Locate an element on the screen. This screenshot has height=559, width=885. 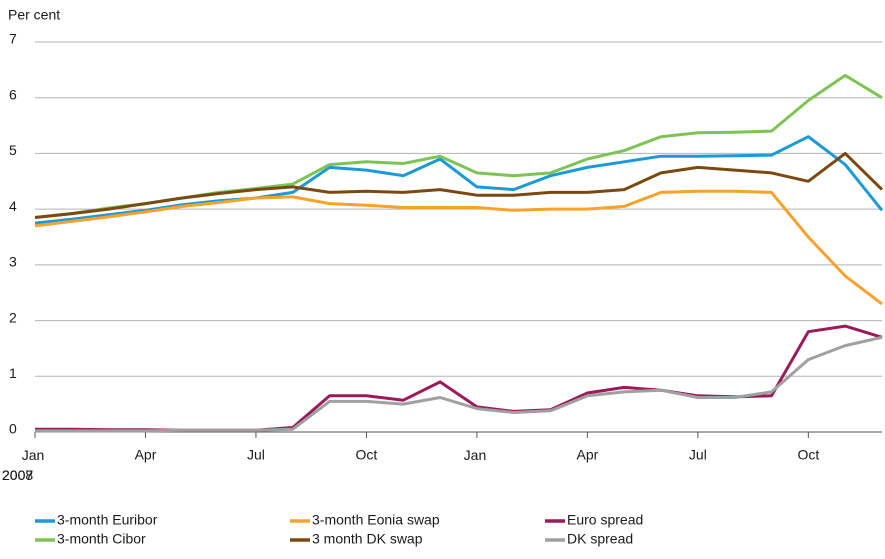
legend-label: 3 month DK swap is located at coordinates (367, 539).